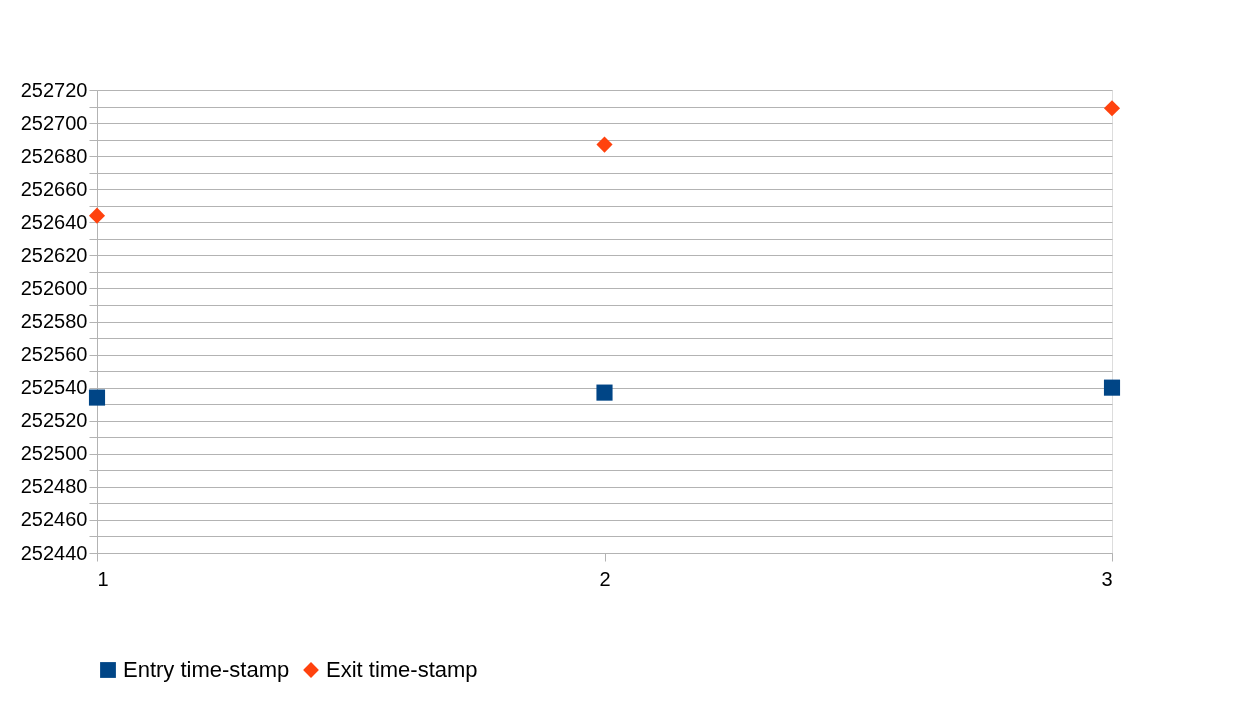  What do you see at coordinates (103, 578) in the screenshot?
I see `x-tick-label: 1` at bounding box center [103, 578].